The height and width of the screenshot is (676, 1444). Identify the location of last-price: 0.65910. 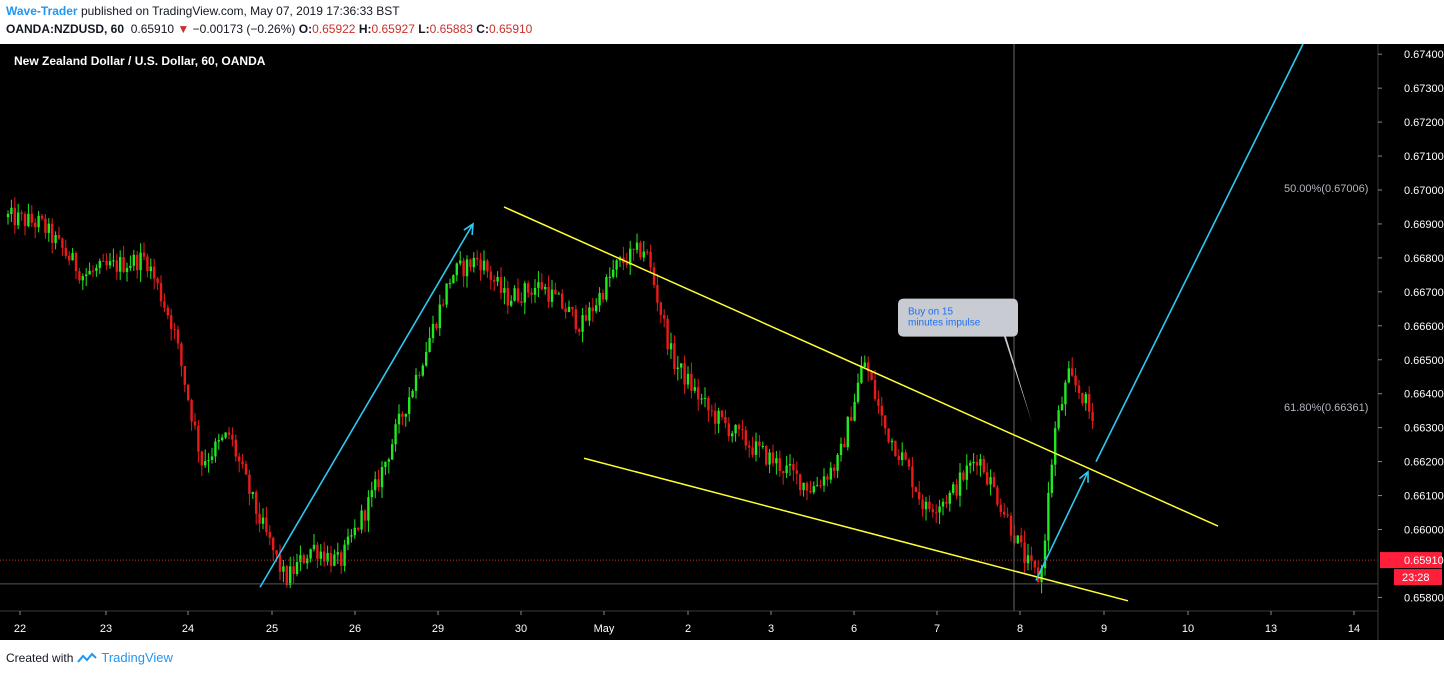
(152, 29).